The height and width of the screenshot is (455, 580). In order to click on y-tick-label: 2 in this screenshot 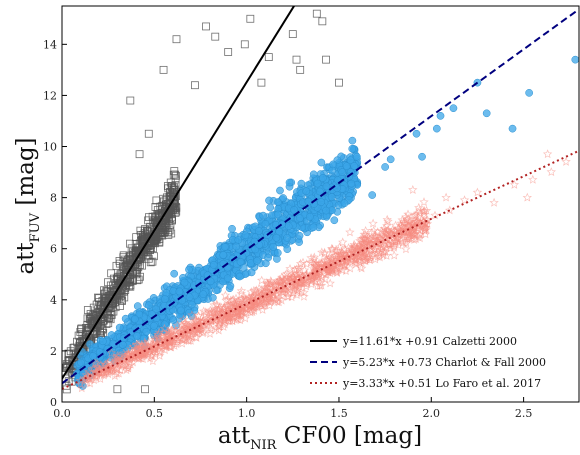, I will do `click(53, 351)`.